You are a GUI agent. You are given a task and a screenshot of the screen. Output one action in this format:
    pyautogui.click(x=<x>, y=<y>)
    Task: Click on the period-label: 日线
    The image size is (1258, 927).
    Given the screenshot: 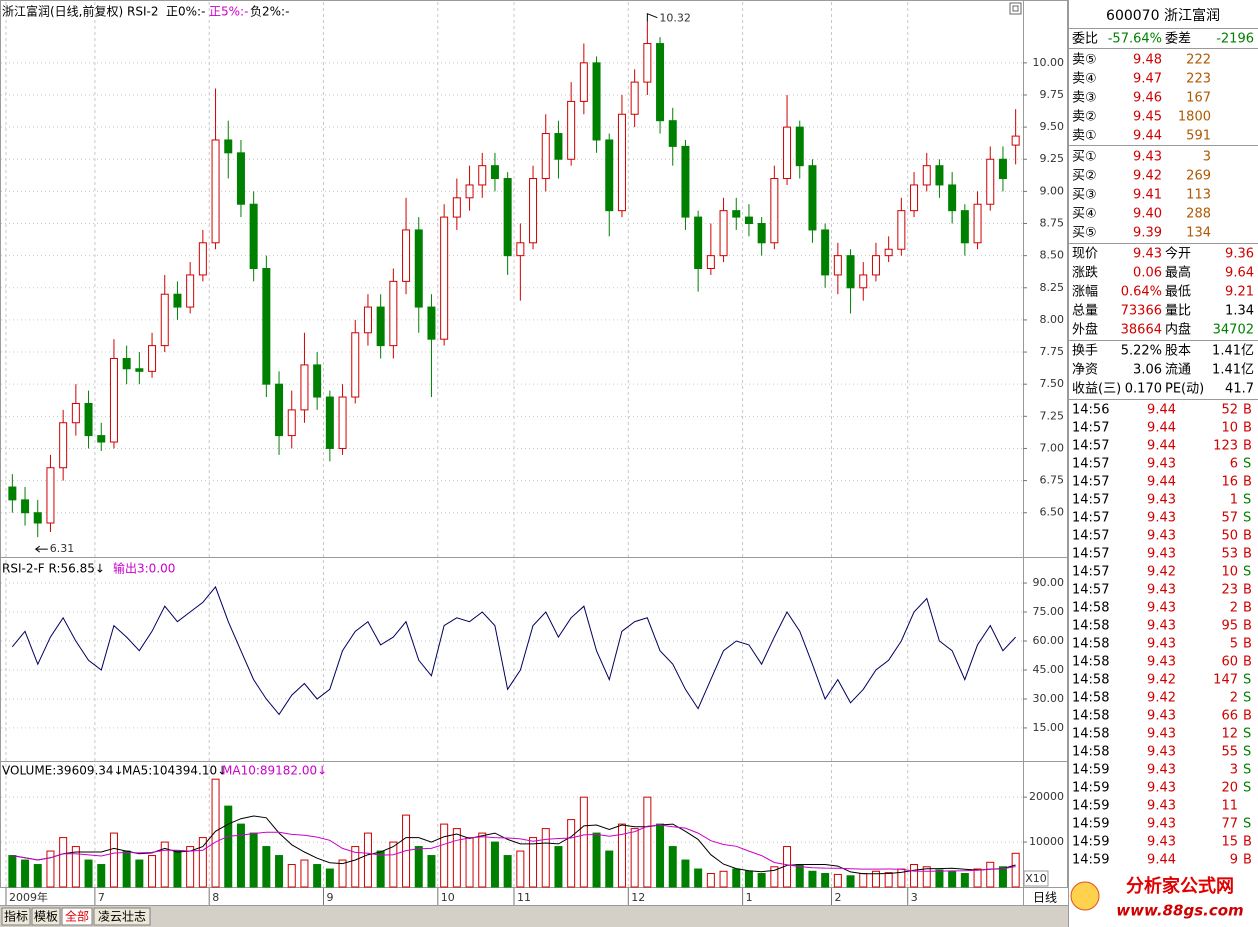 What is the action you would take?
    pyautogui.click(x=1045, y=898)
    